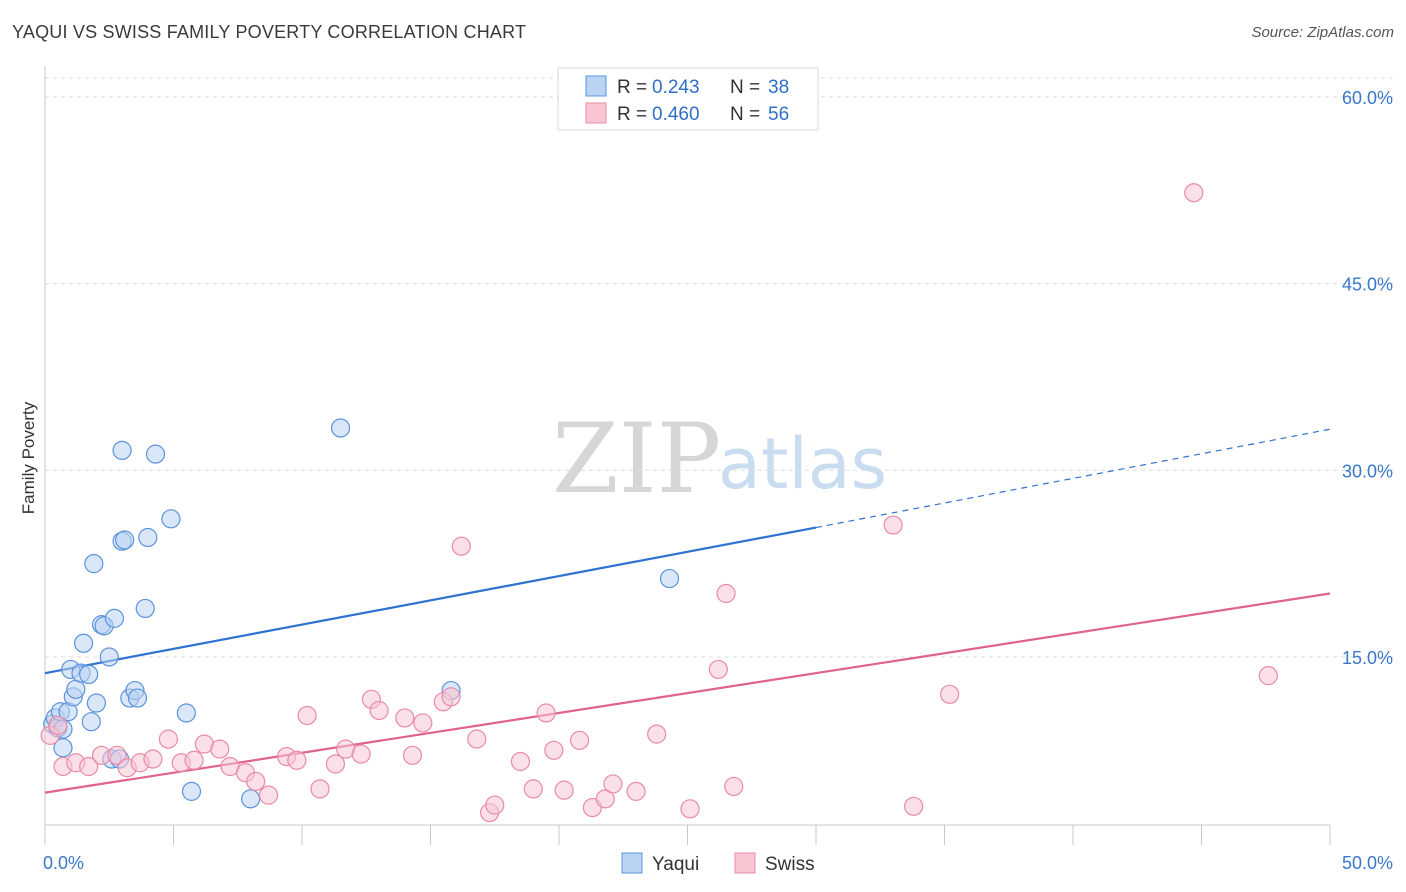  Describe the element at coordinates (636, 459) in the screenshot. I see `watermark-zip: ZIP` at that location.